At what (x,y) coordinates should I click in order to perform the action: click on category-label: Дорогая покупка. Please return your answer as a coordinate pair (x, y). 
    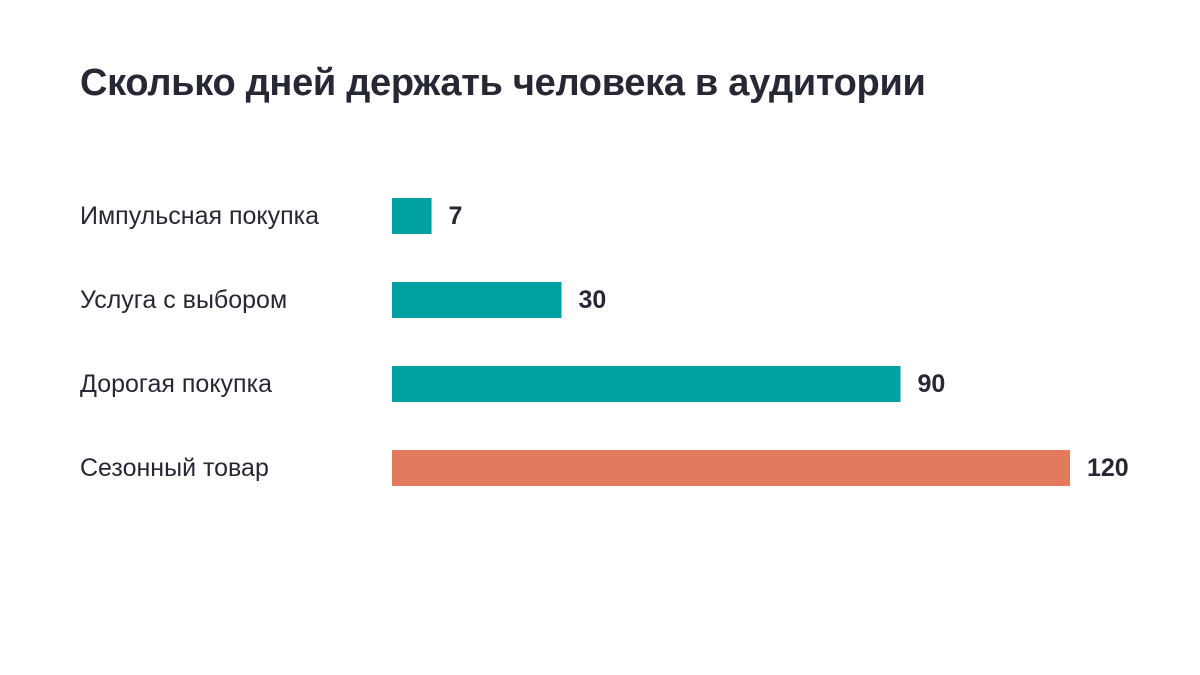
    Looking at the image, I should click on (176, 384).